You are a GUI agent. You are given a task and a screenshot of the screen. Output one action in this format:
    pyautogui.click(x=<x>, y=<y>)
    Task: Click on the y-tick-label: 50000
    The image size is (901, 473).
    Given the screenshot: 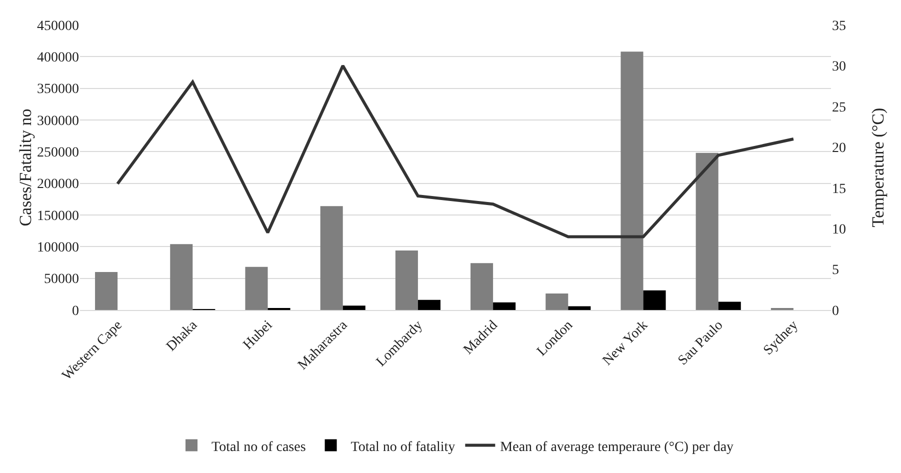 What is the action you would take?
    pyautogui.click(x=61, y=280)
    